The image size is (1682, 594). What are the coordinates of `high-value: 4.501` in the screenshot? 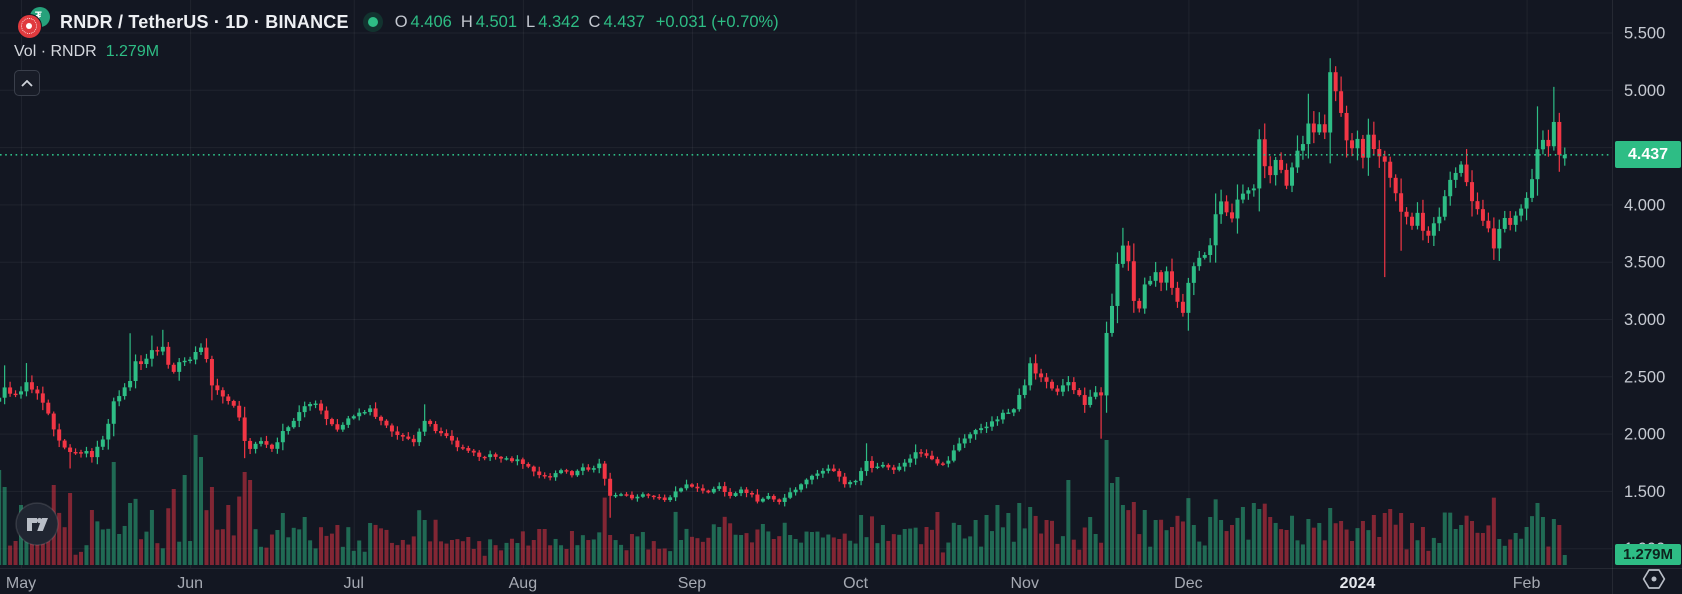 It's located at (496, 21).